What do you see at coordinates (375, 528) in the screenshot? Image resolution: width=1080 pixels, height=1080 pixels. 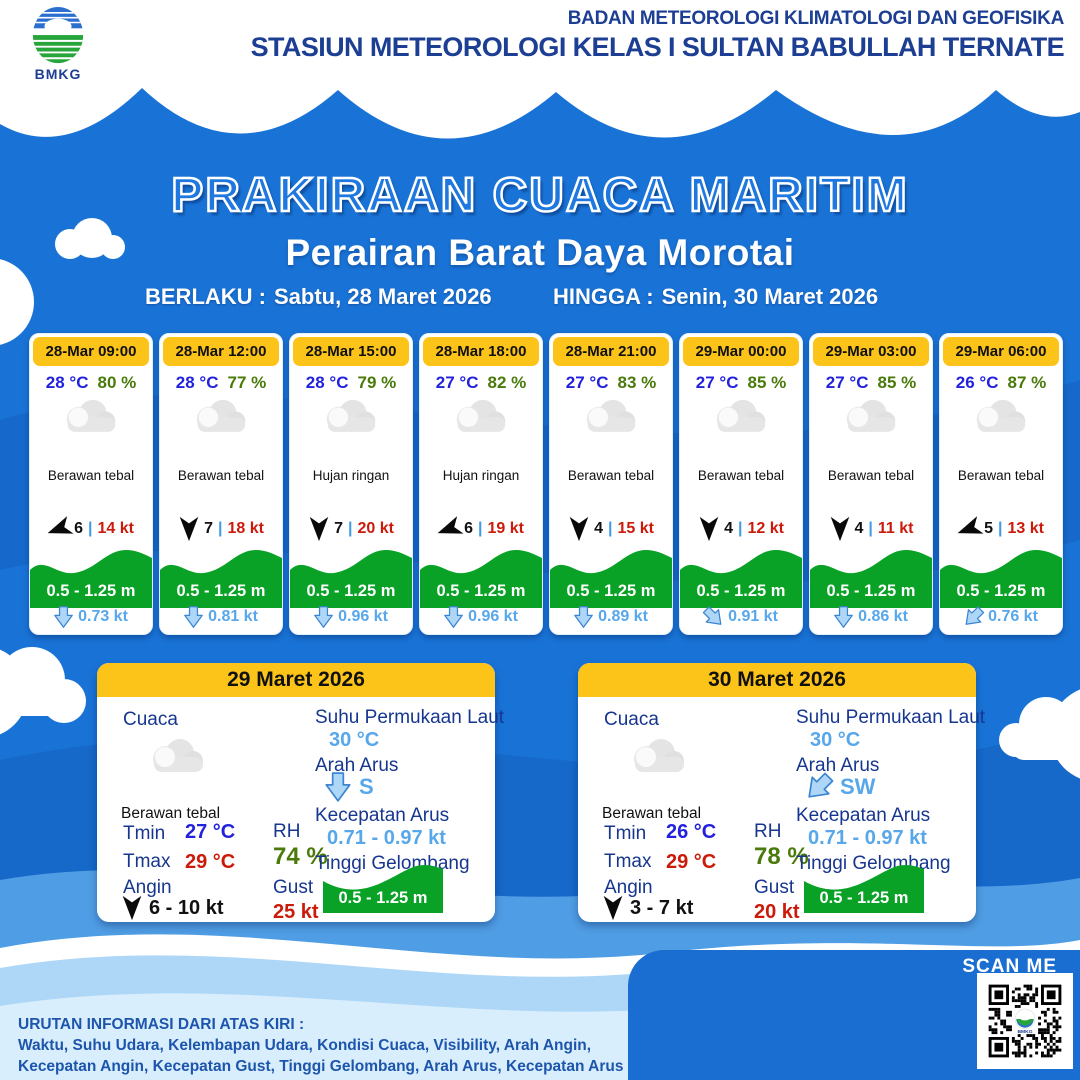 I see `wind-speed: 20 kt` at bounding box center [375, 528].